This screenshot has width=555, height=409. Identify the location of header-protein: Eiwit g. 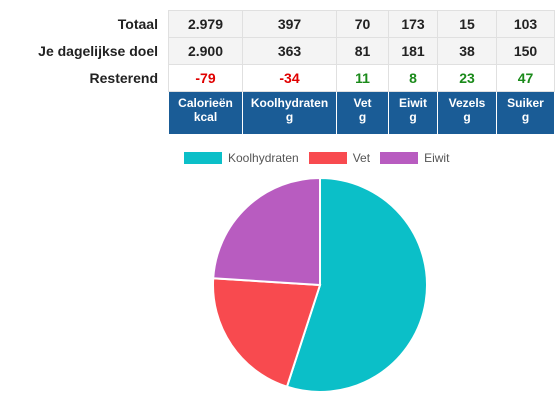
(413, 113).